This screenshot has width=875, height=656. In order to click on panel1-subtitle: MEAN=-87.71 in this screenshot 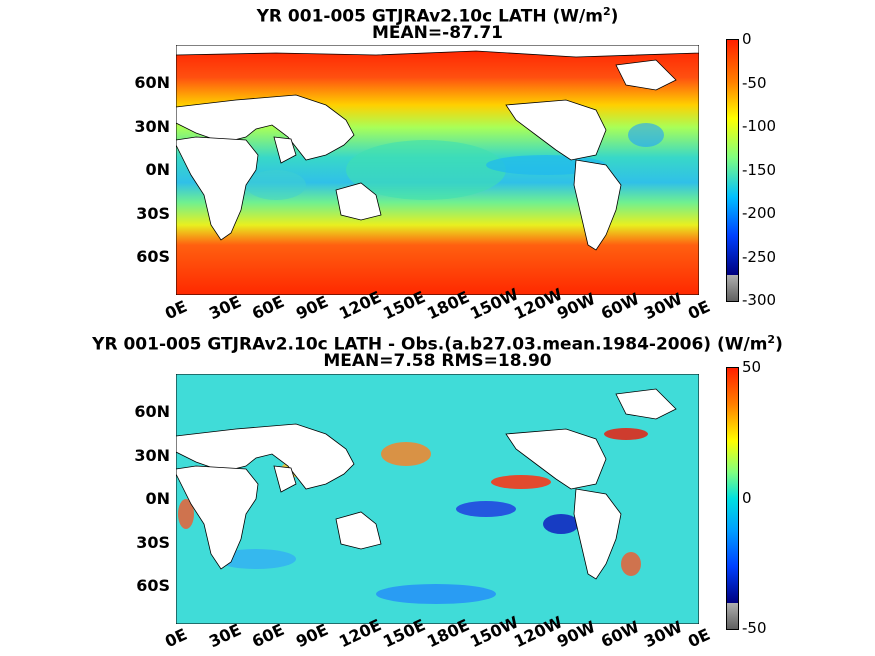, I will do `click(437, 33)`.